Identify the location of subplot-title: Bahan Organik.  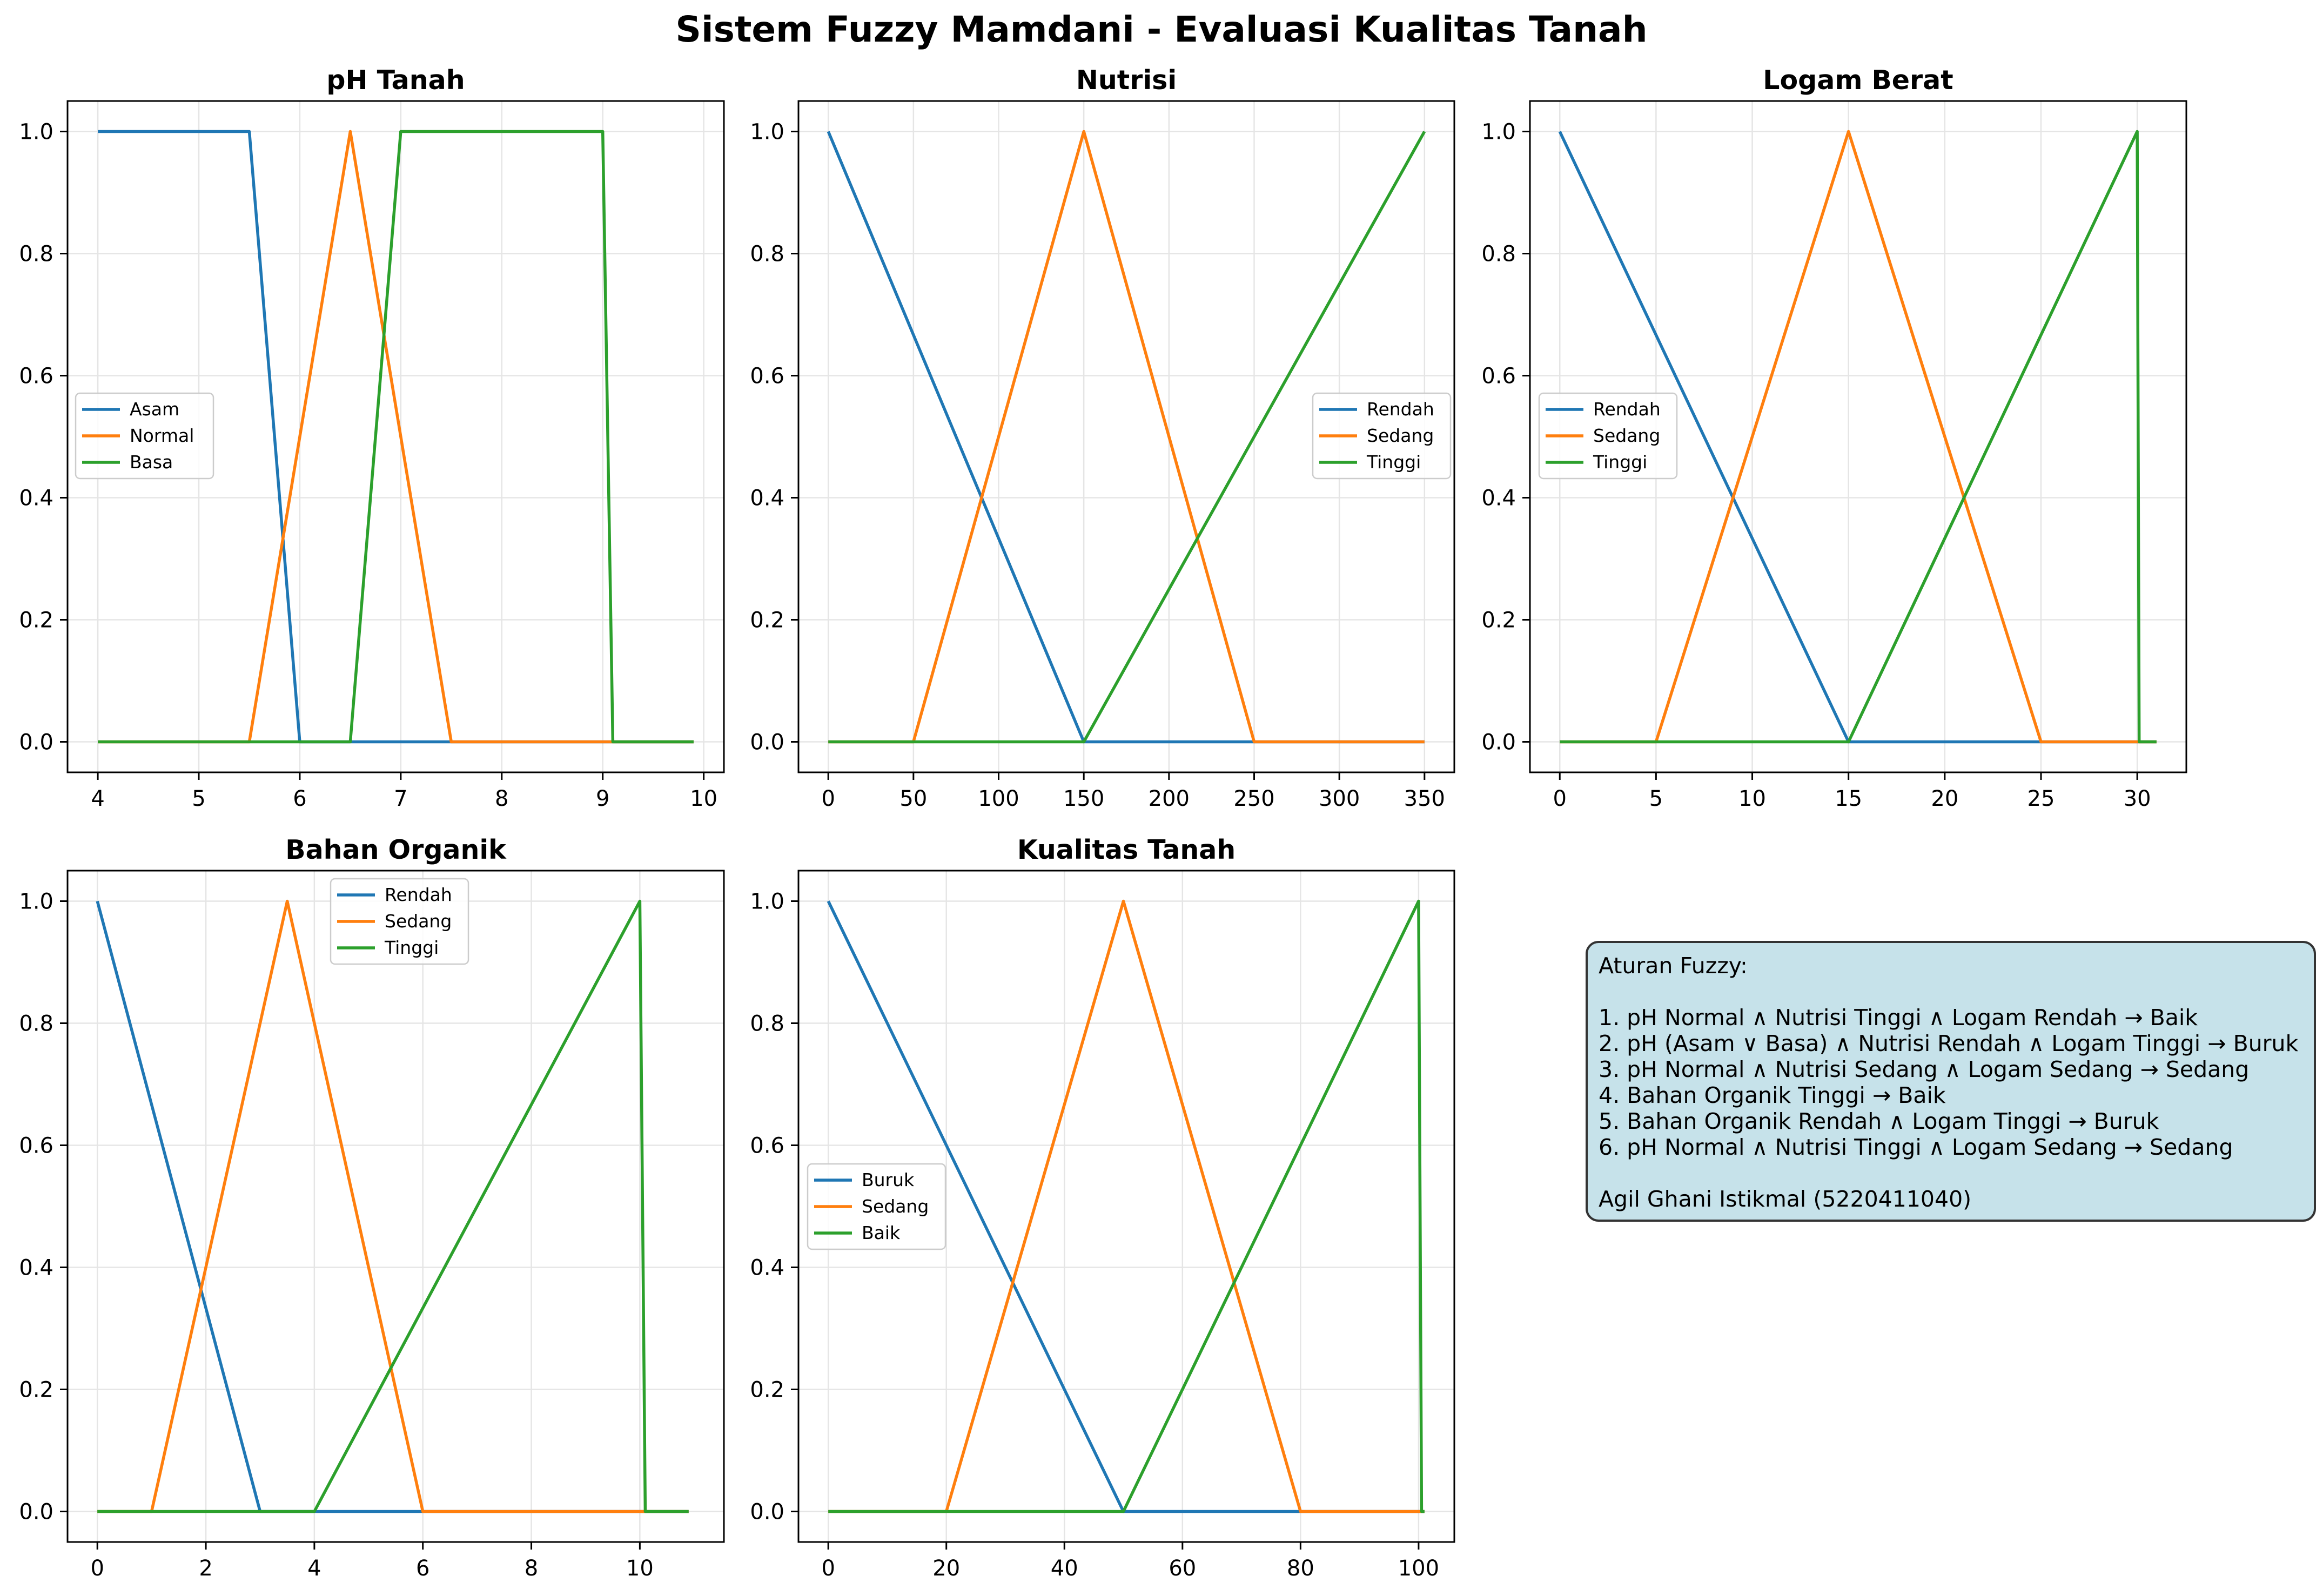
(396, 849).